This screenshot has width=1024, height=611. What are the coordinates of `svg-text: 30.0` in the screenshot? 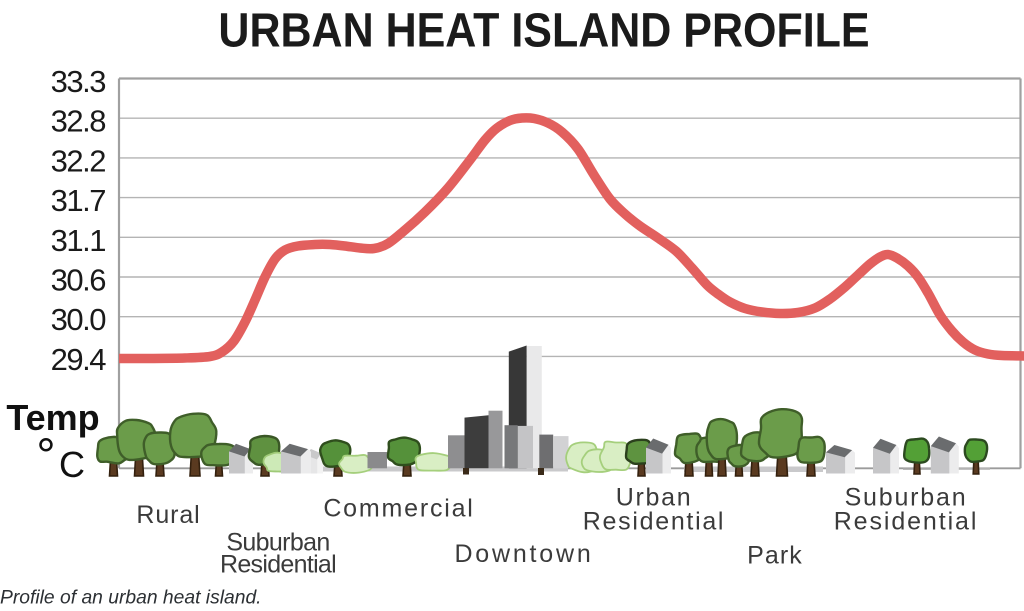 It's located at (79, 319).